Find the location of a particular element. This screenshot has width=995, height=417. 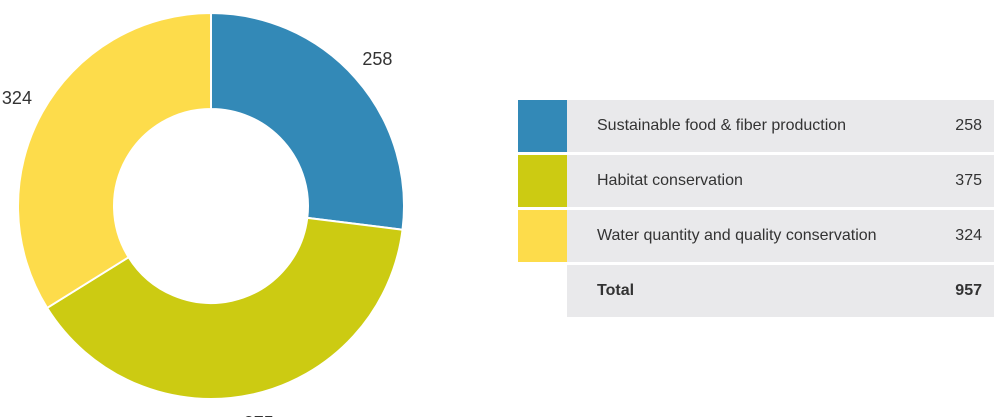

legend-value: 258 is located at coordinates (948, 126).